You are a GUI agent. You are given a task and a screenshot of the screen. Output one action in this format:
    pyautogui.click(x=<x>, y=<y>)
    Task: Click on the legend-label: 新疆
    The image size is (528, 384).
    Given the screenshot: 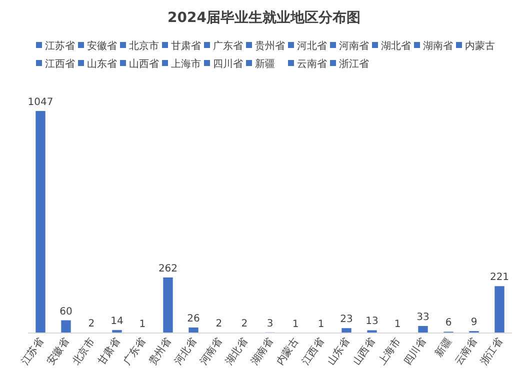 What is the action you would take?
    pyautogui.click(x=265, y=64)
    